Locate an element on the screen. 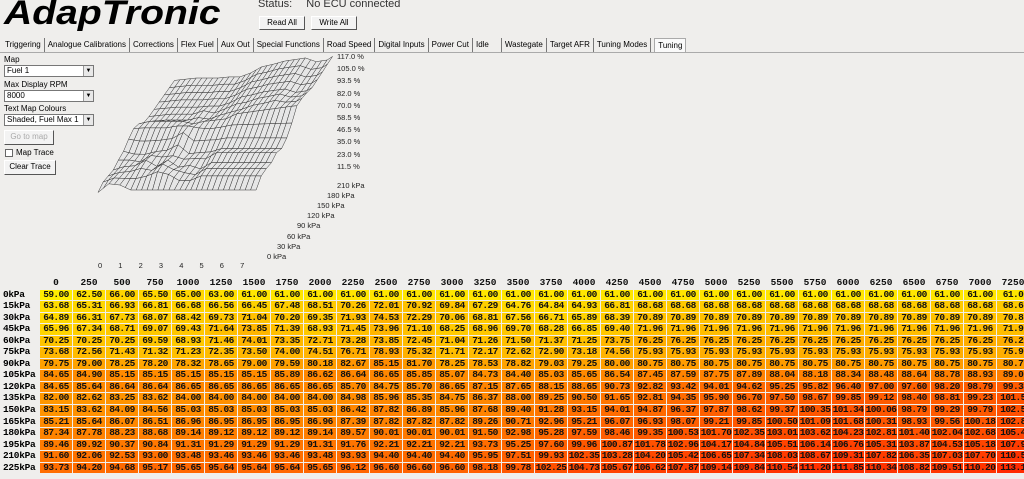  map-cell: 103.01 is located at coordinates (782, 433).